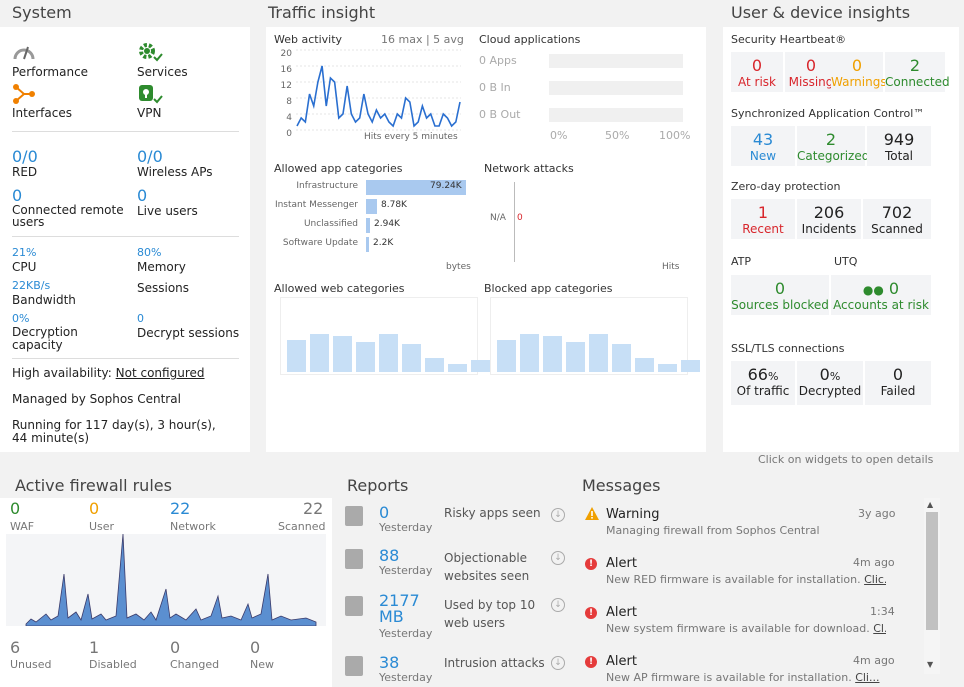 Image resolution: width=964 pixels, height=687 pixels. I want to click on live-users-label: Live users, so click(167, 211).